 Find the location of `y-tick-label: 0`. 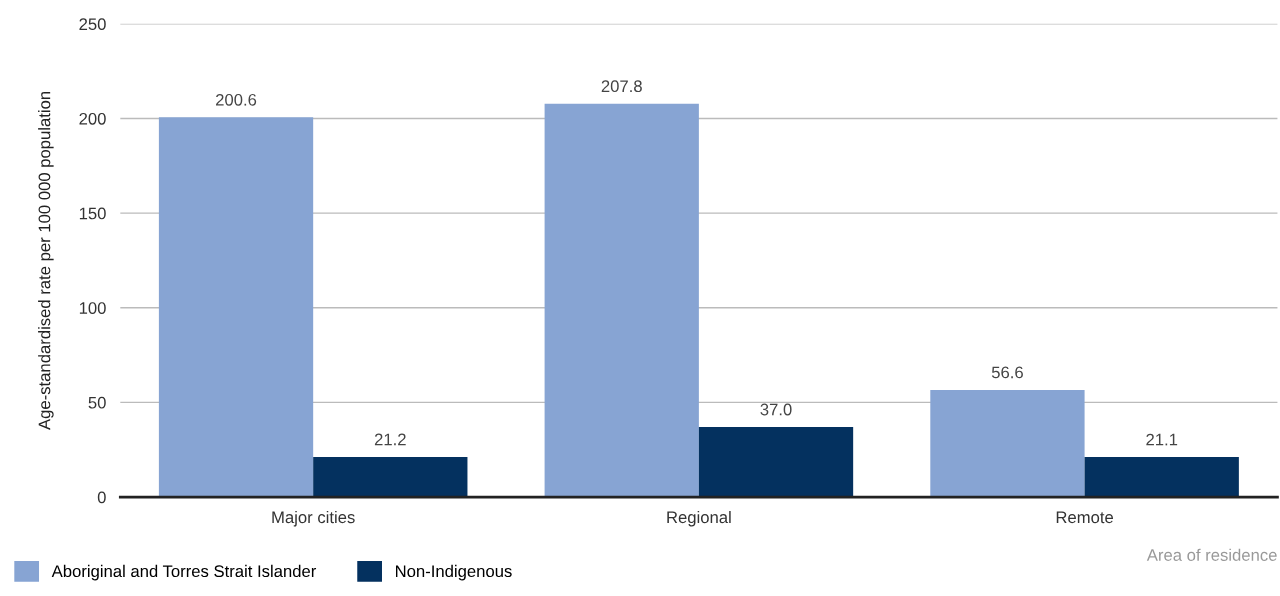

y-tick-label: 0 is located at coordinates (101, 497).